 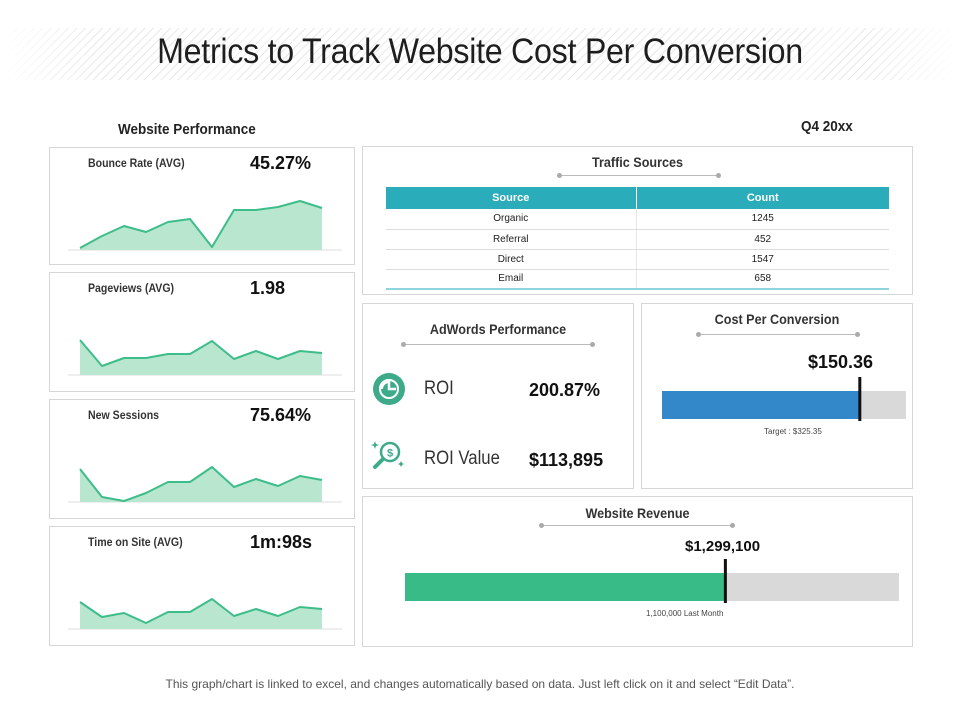 I want to click on target-label: Target : $325.35, so click(x=793, y=431).